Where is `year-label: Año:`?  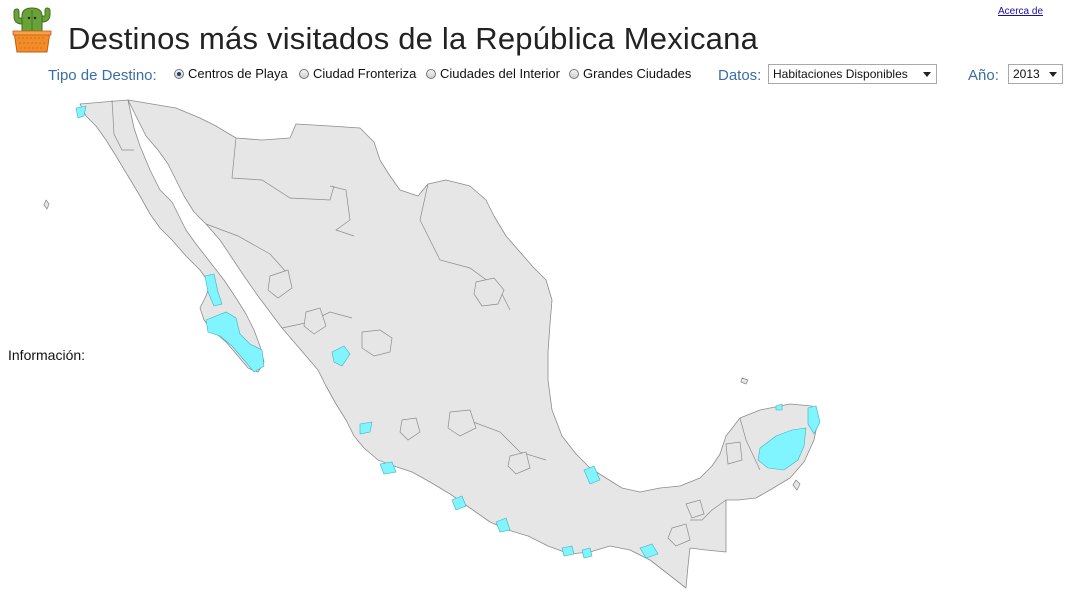
year-label: Año: is located at coordinates (983, 75).